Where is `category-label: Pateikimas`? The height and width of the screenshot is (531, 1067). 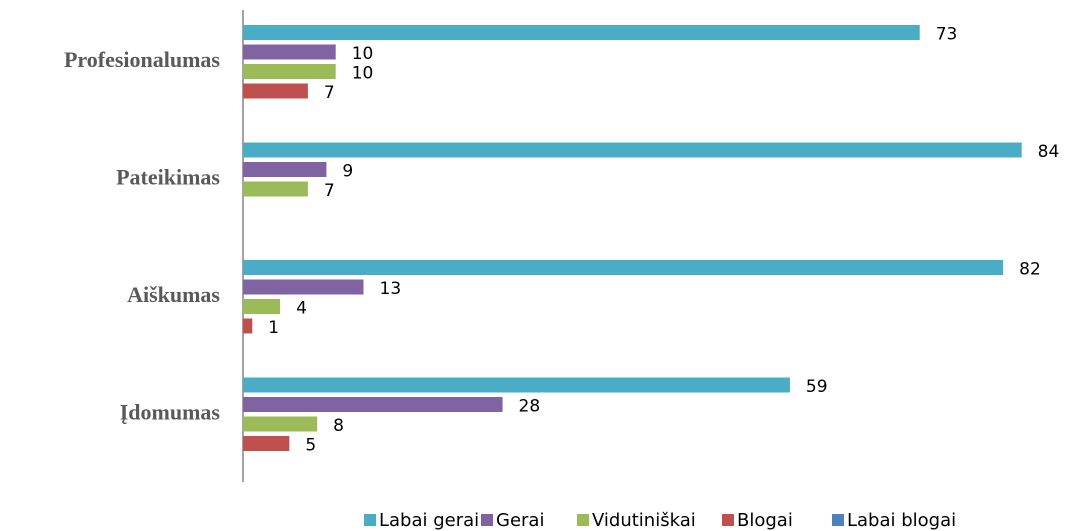 category-label: Pateikimas is located at coordinates (168, 177).